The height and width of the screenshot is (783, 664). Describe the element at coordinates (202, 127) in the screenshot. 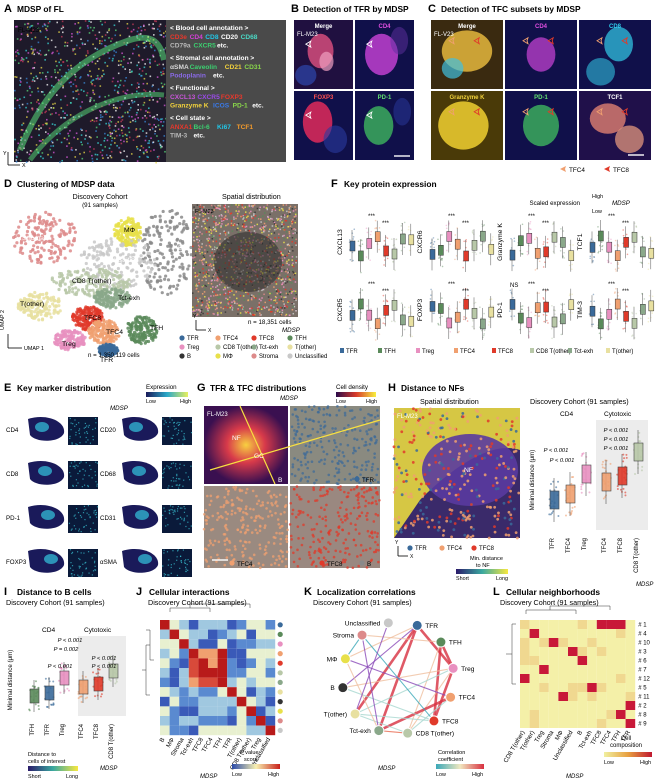

I see `marker-label: Bcl-6` at that location.